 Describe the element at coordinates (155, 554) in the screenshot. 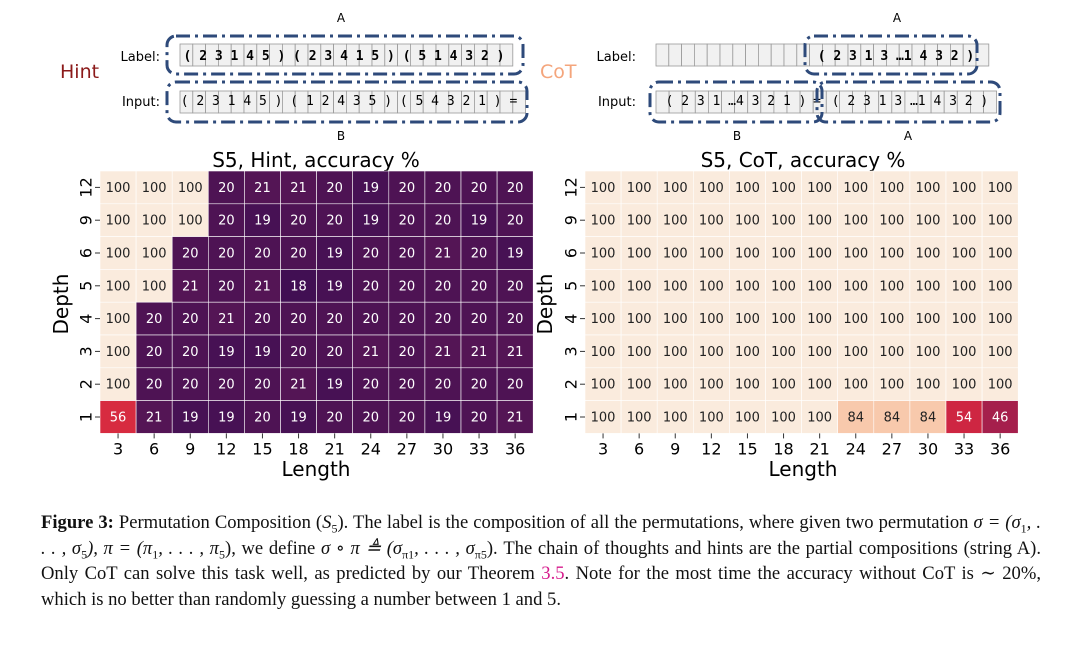

I see `caption-pi-sub1: 1` at that location.